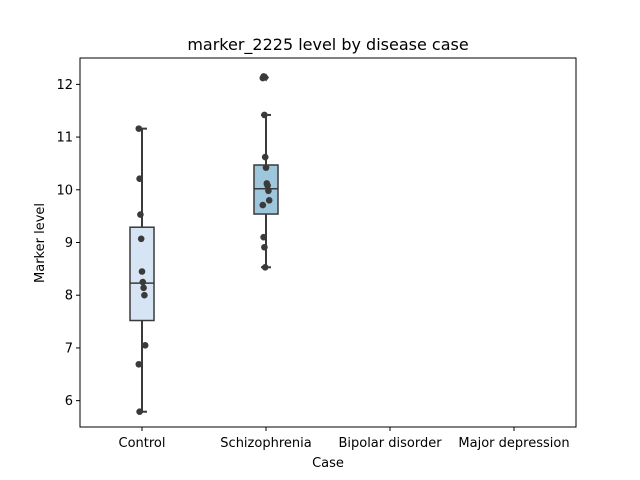 Image resolution: width=640 pixels, height=480 pixels. Describe the element at coordinates (69, 296) in the screenshot. I see `y-tick-label: 8` at that location.